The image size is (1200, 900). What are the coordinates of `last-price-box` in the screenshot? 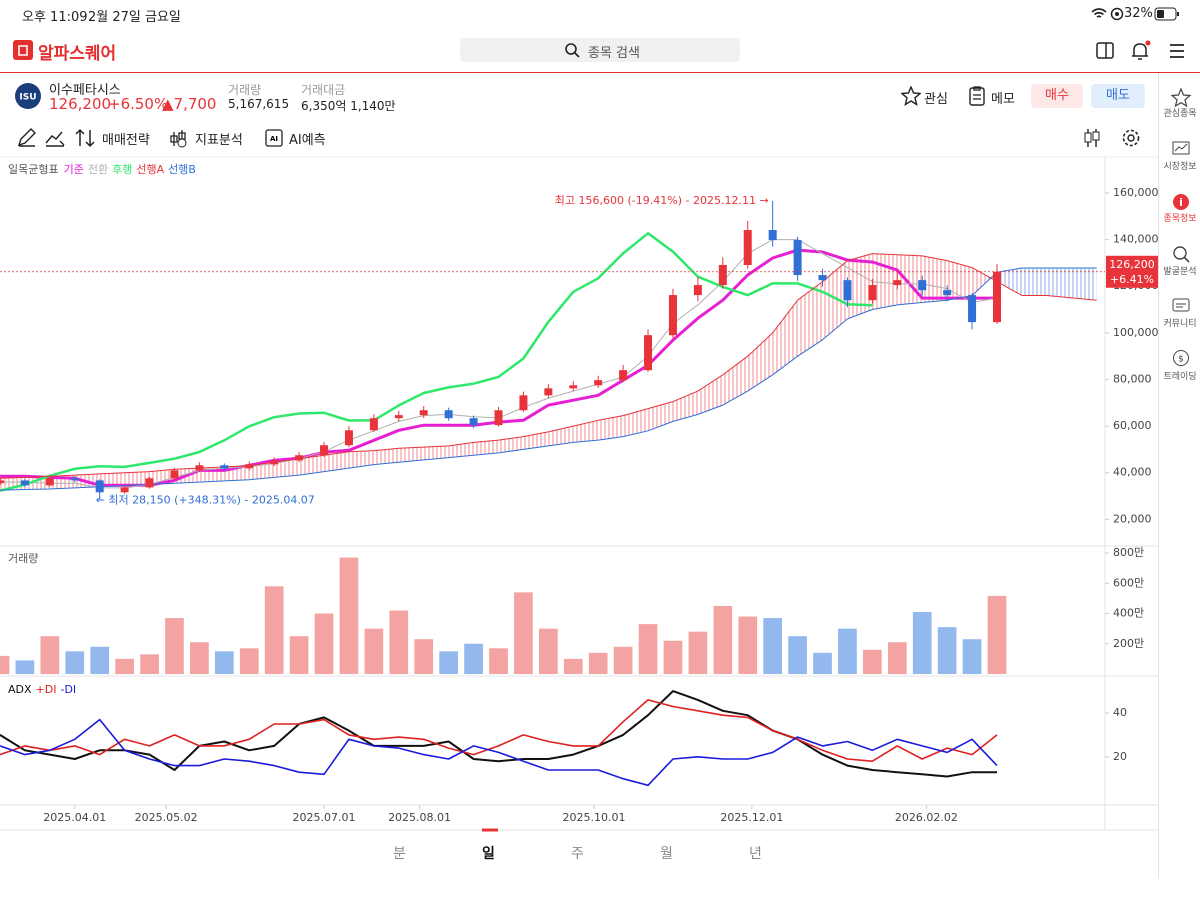 It's located at (1132, 271).